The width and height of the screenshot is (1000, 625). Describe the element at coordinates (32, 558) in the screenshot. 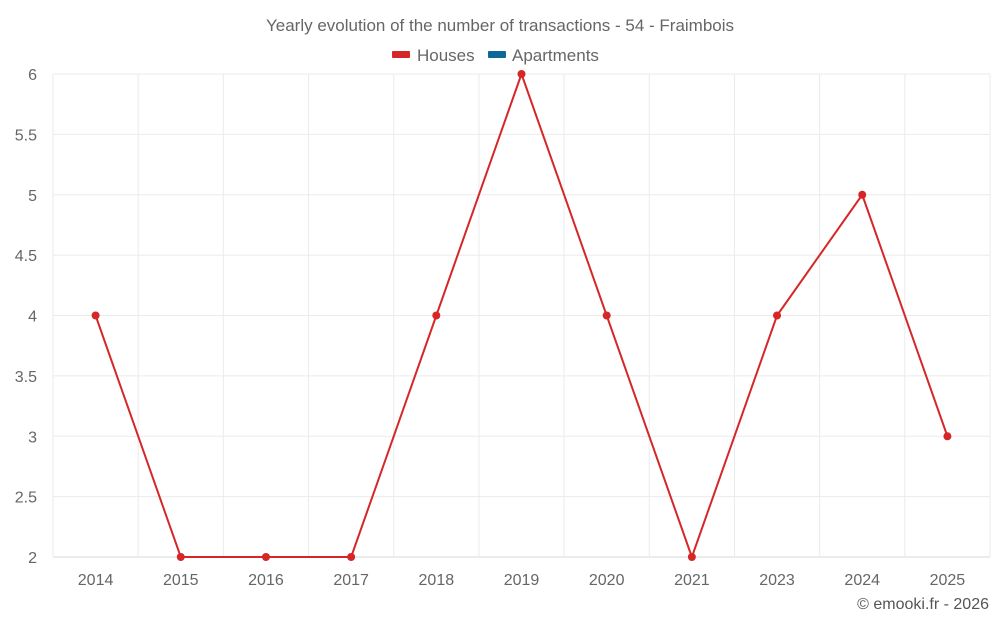

I see `y-tick-label: 2` at that location.